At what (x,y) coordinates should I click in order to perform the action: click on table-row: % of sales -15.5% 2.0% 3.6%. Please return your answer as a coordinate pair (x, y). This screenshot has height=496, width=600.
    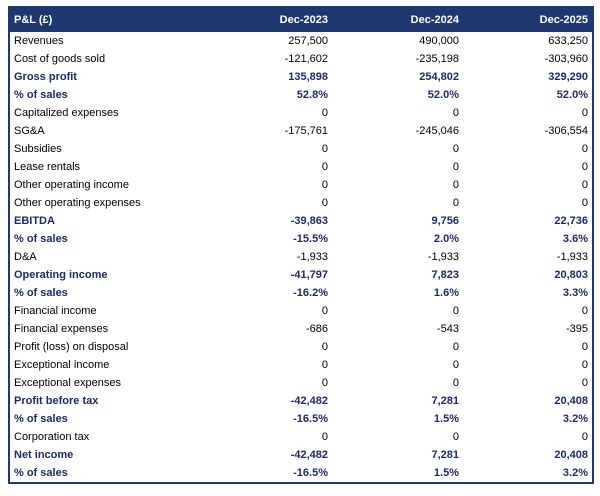
    Looking at the image, I should click on (301, 239).